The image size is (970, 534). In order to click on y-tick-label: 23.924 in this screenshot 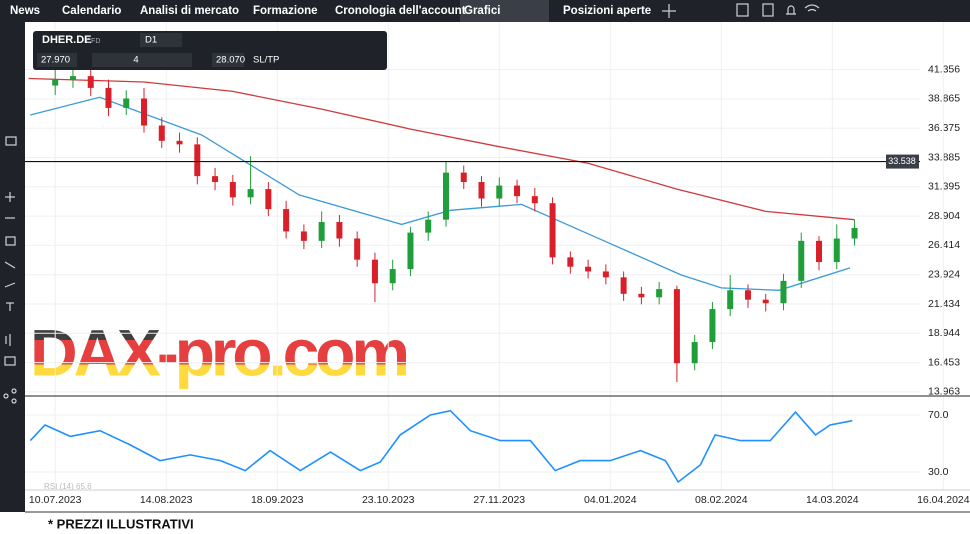, I will do `click(944, 274)`.